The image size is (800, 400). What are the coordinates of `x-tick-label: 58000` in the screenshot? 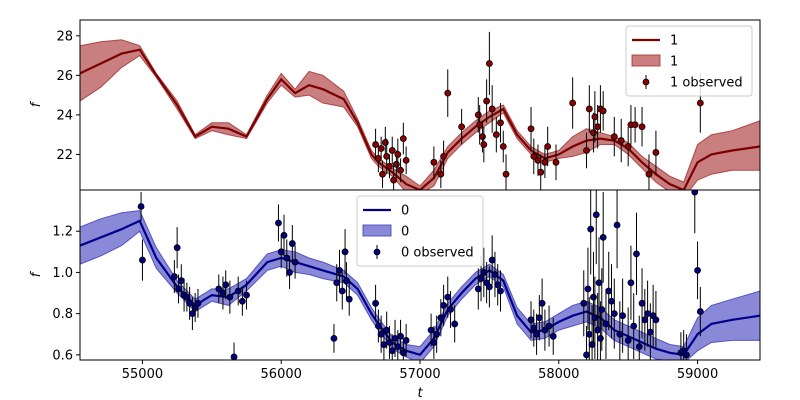 It's located at (558, 374).